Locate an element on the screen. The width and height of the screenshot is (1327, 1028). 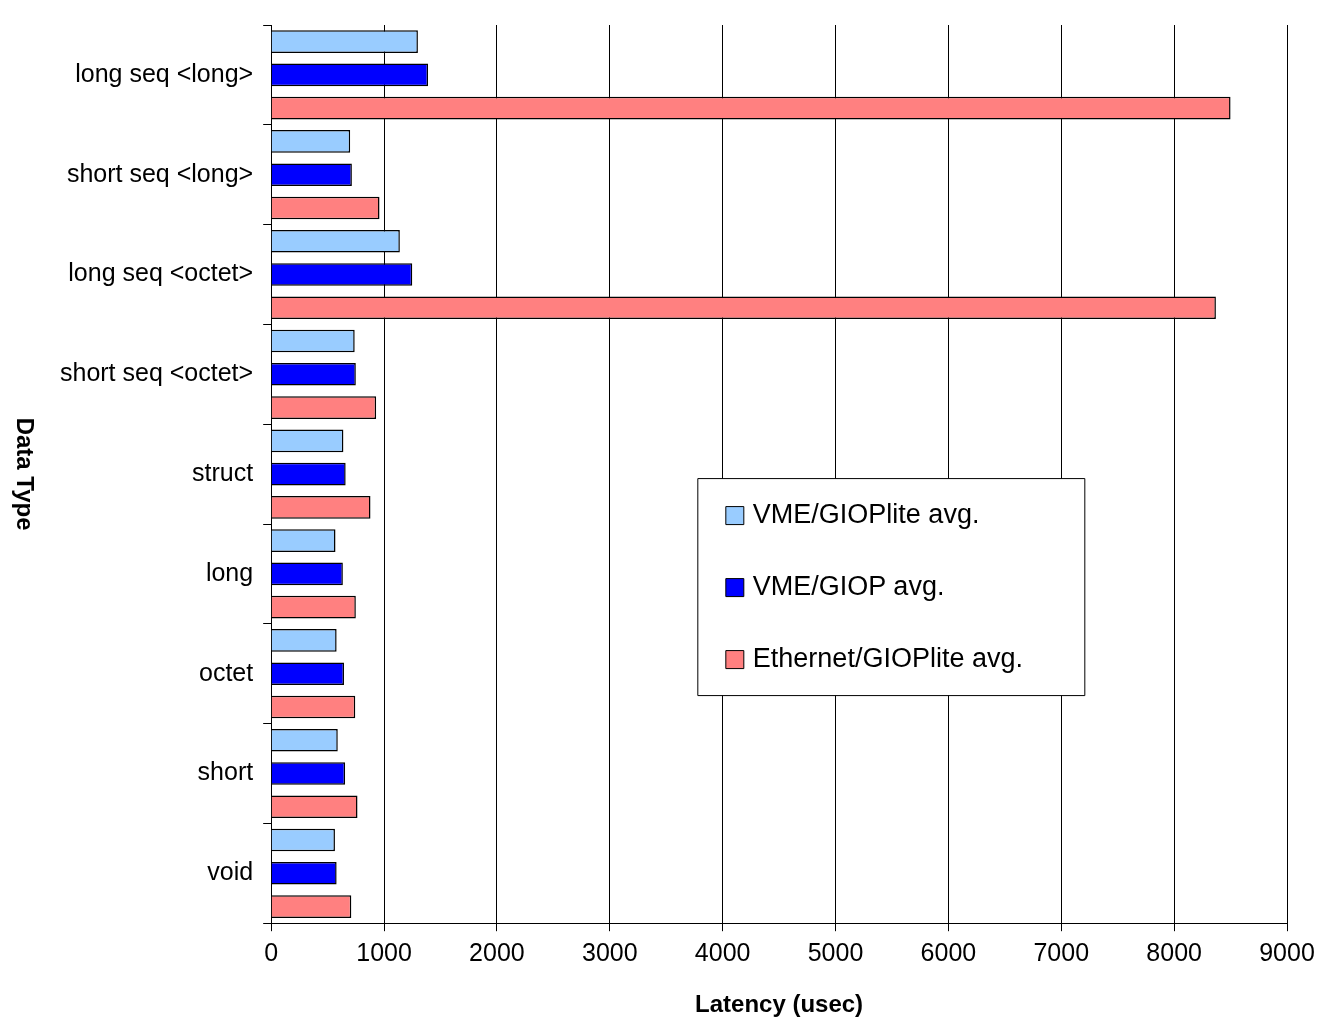
y-tick-label: long is located at coordinates (229, 571).